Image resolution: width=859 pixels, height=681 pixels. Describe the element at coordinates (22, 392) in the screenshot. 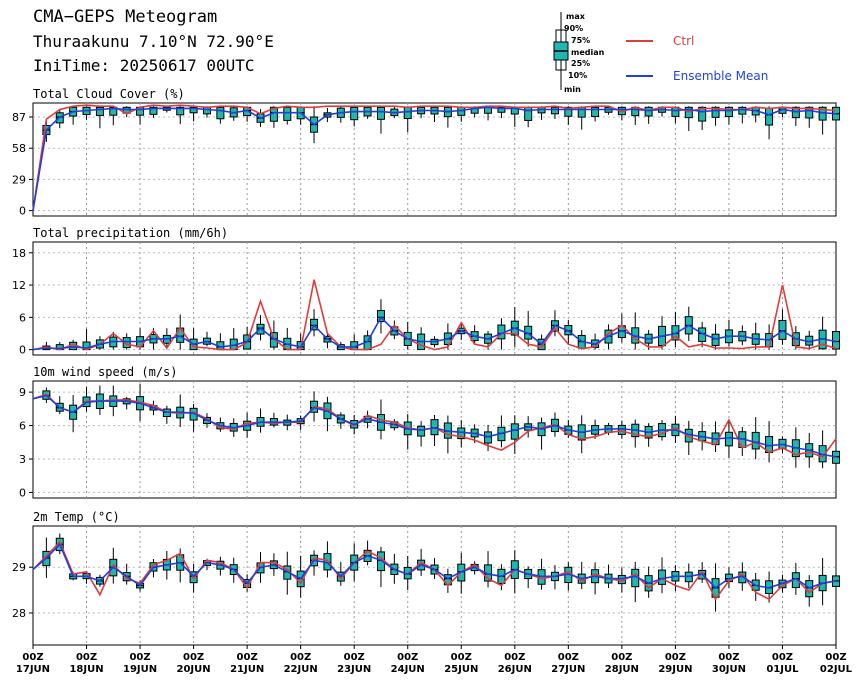

I see `y-tick-label: 9` at that location.